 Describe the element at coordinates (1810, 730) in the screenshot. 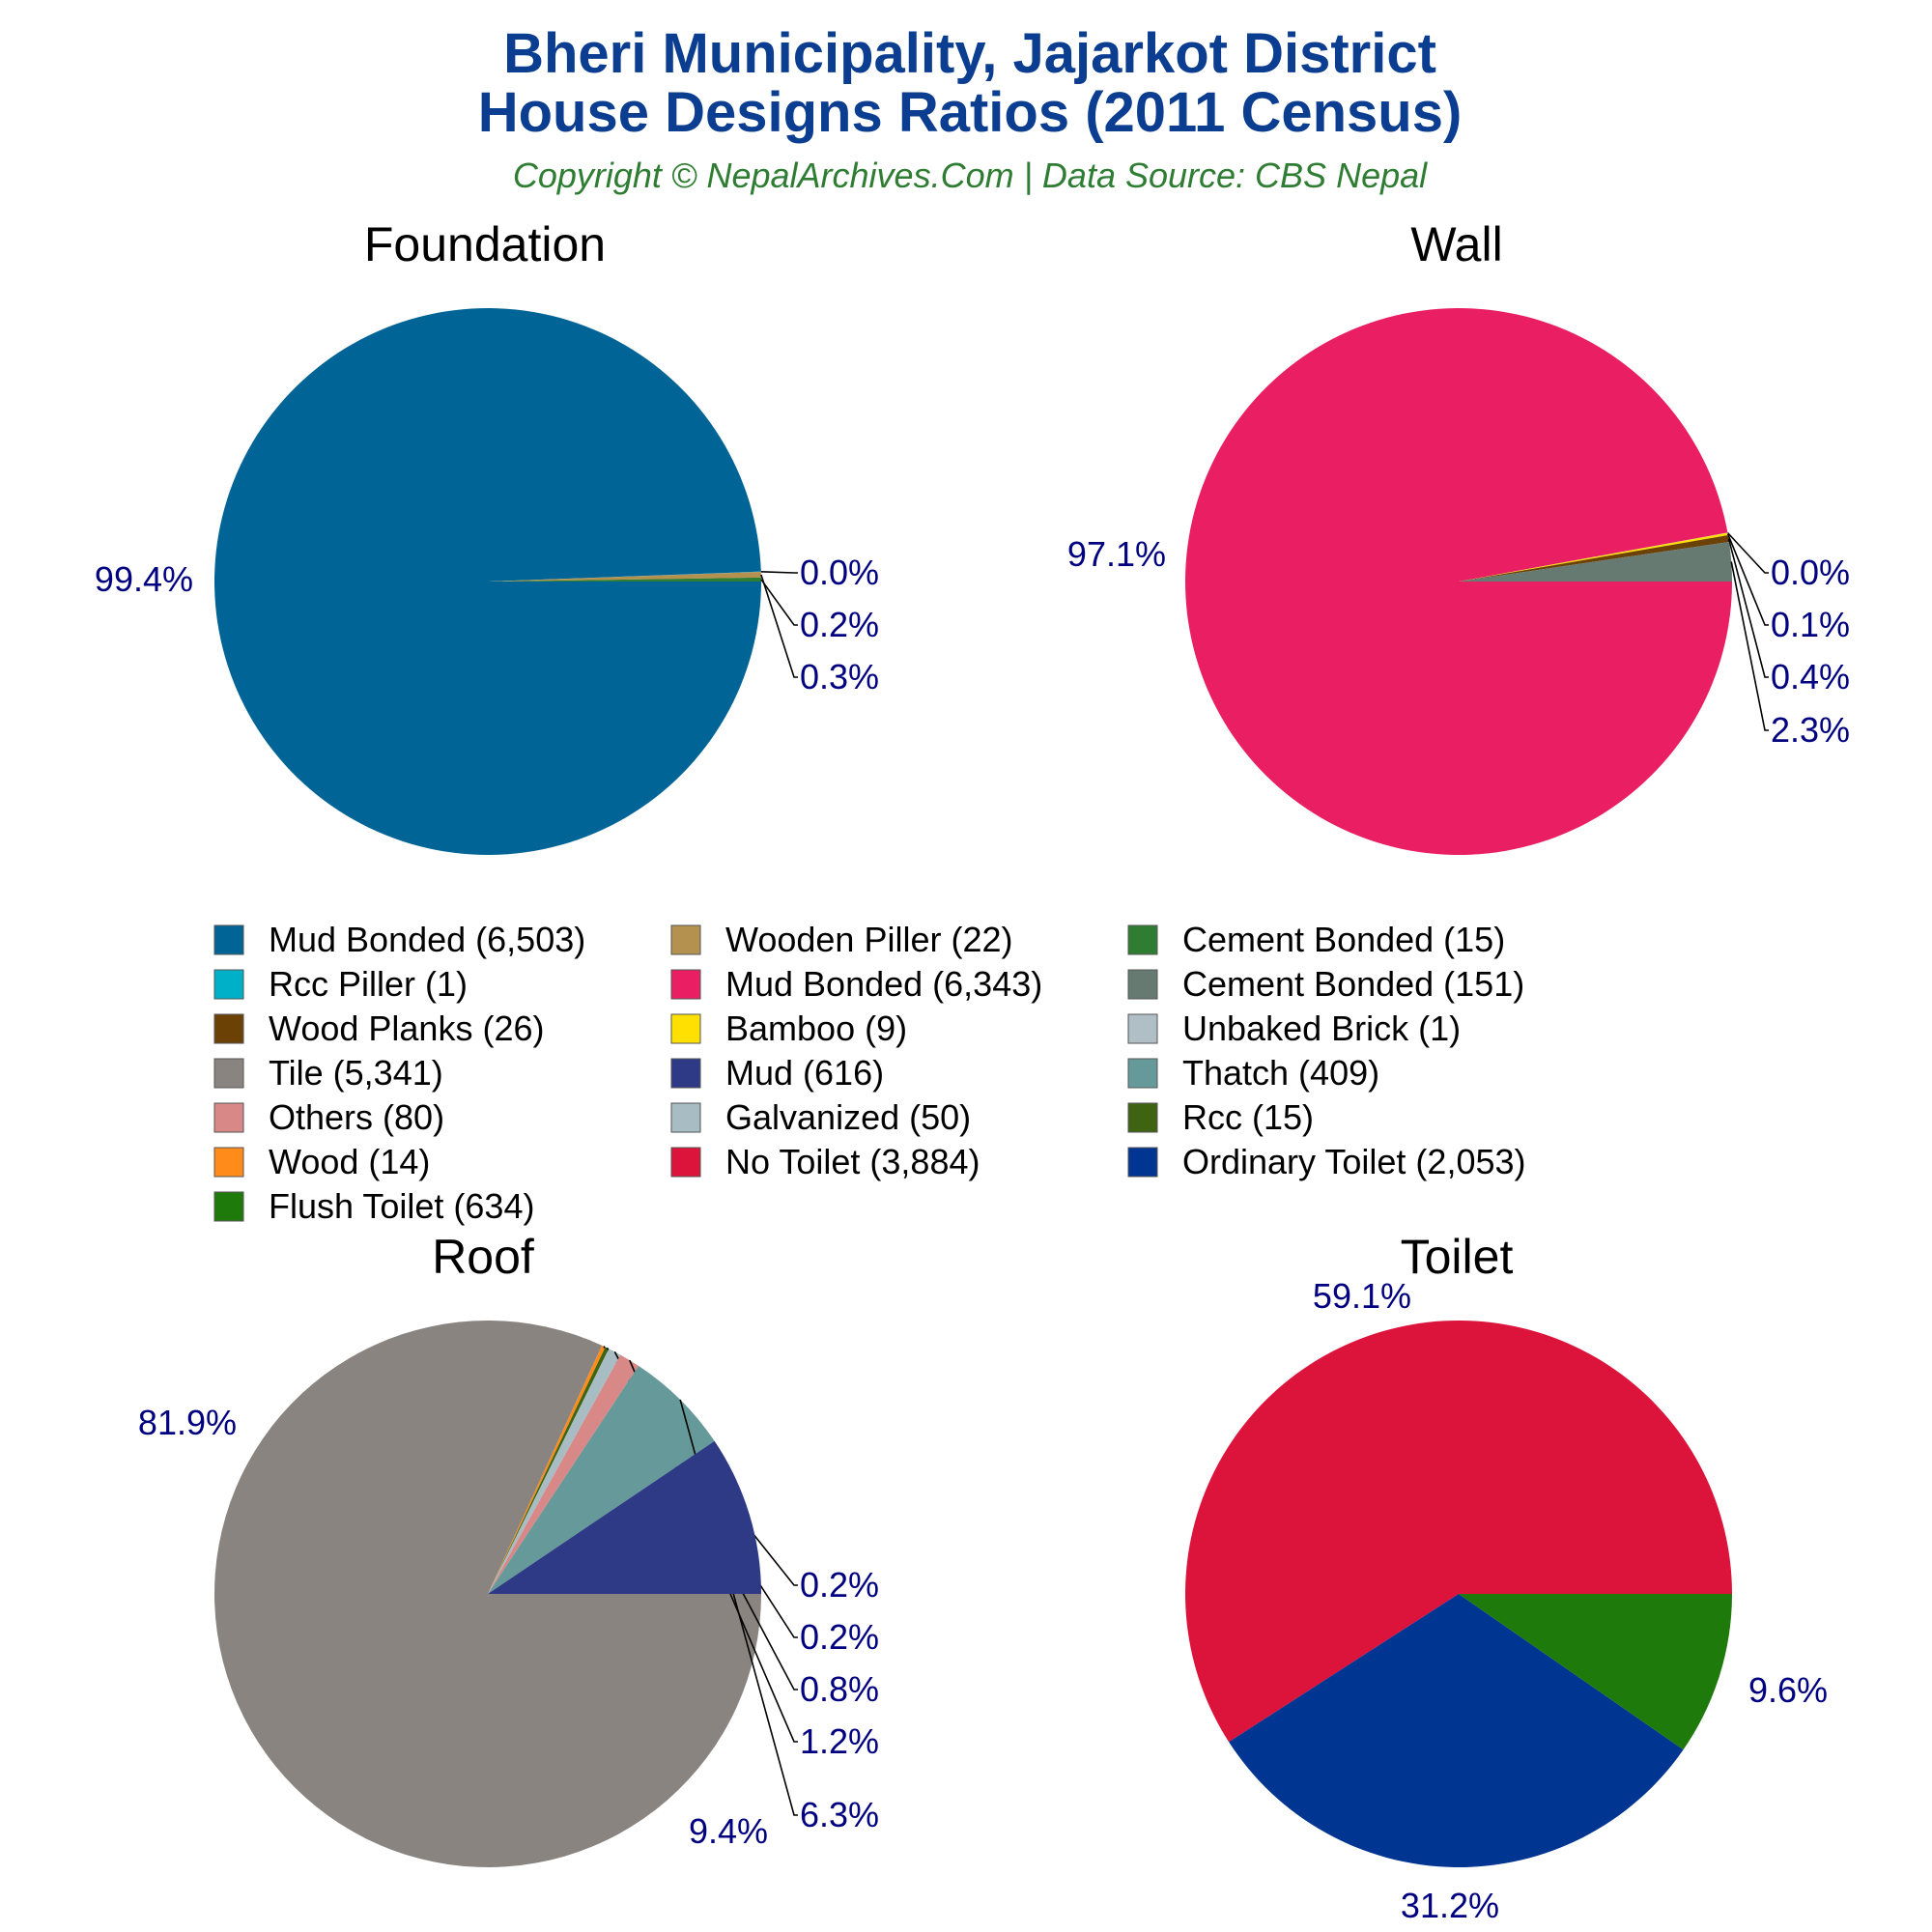

I see `percent-label: 2.3%` at that location.